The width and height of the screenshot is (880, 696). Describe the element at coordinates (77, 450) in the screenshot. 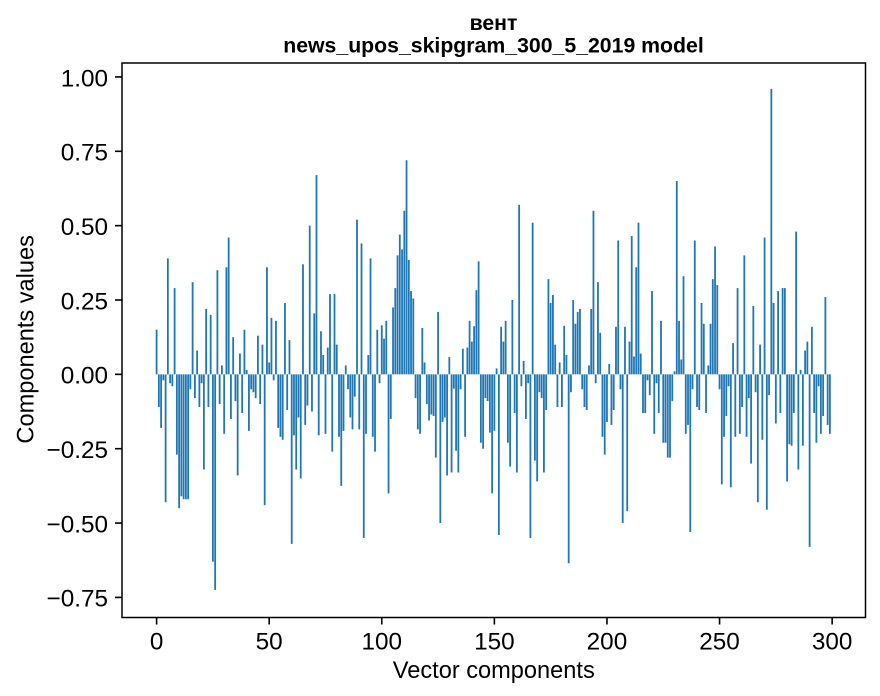

I see `svg-text: −0.25` at that location.